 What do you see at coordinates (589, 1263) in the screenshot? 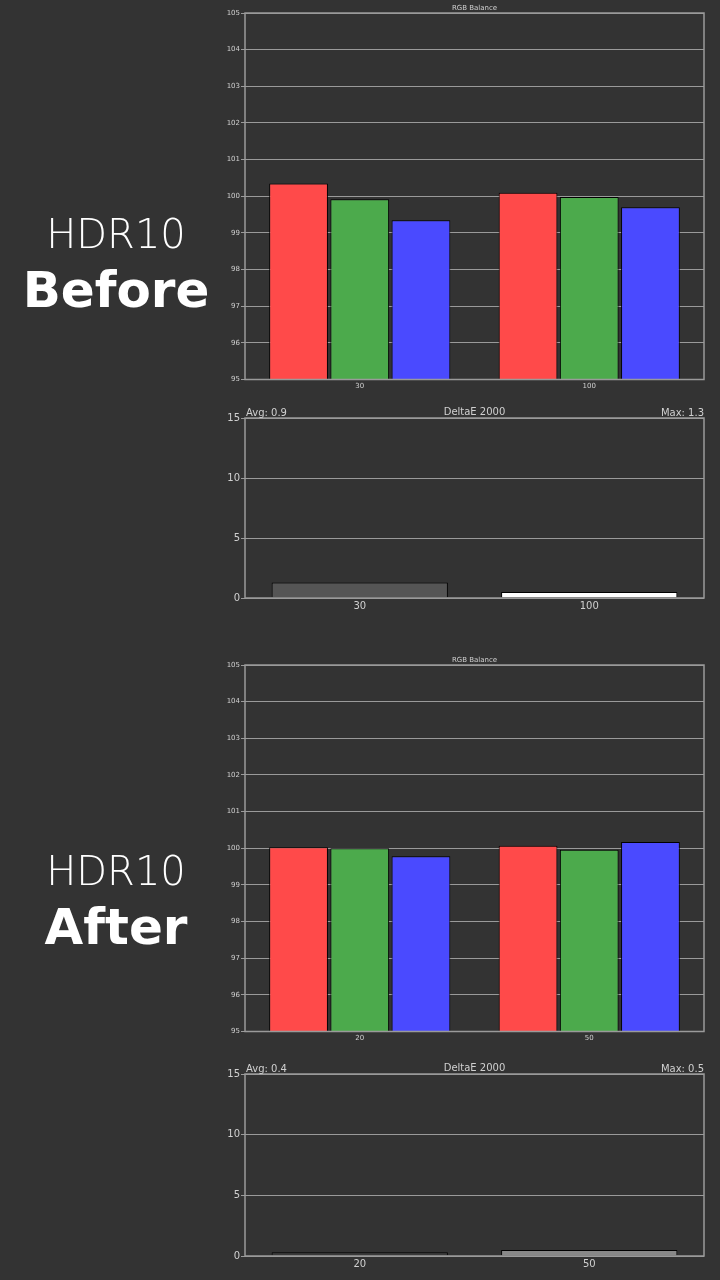
I see `x-tick-label: 50` at bounding box center [589, 1263].